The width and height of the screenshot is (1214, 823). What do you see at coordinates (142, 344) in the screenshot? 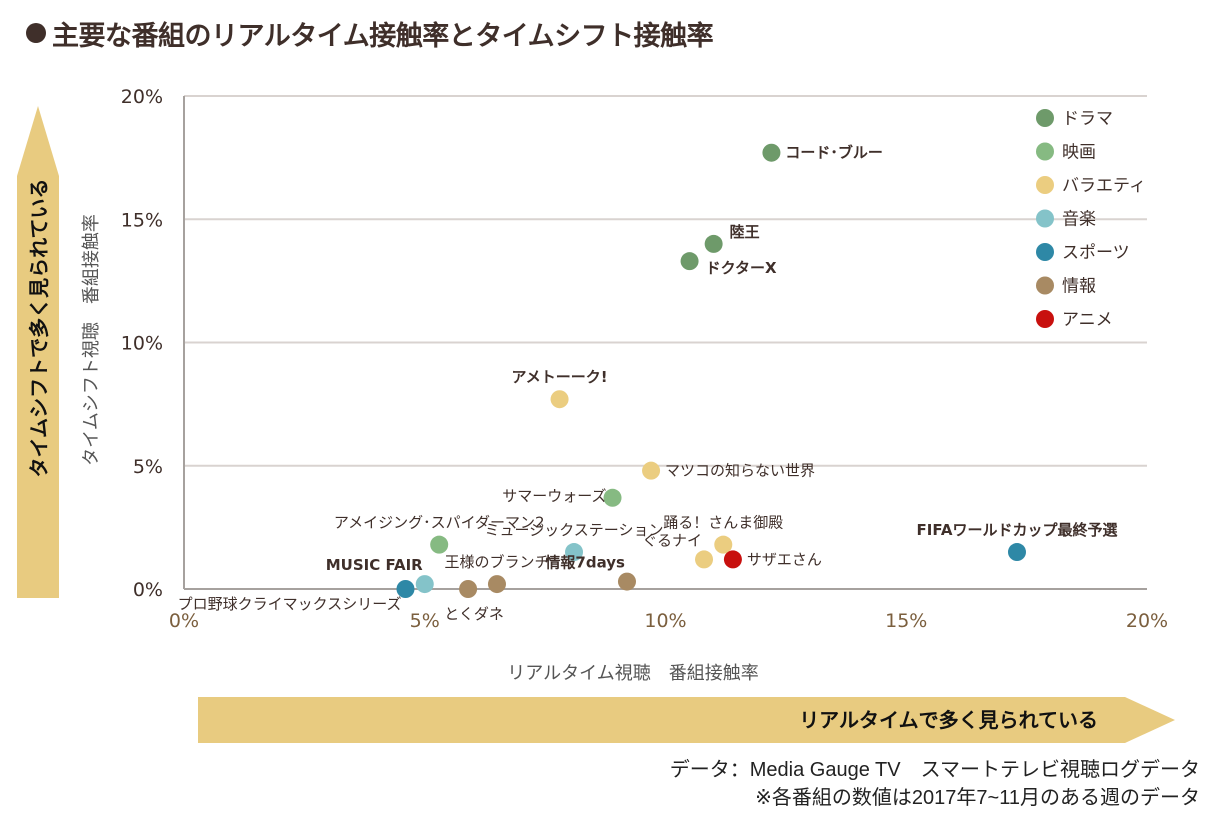
I see `y-tick-label: 10%` at bounding box center [142, 344].